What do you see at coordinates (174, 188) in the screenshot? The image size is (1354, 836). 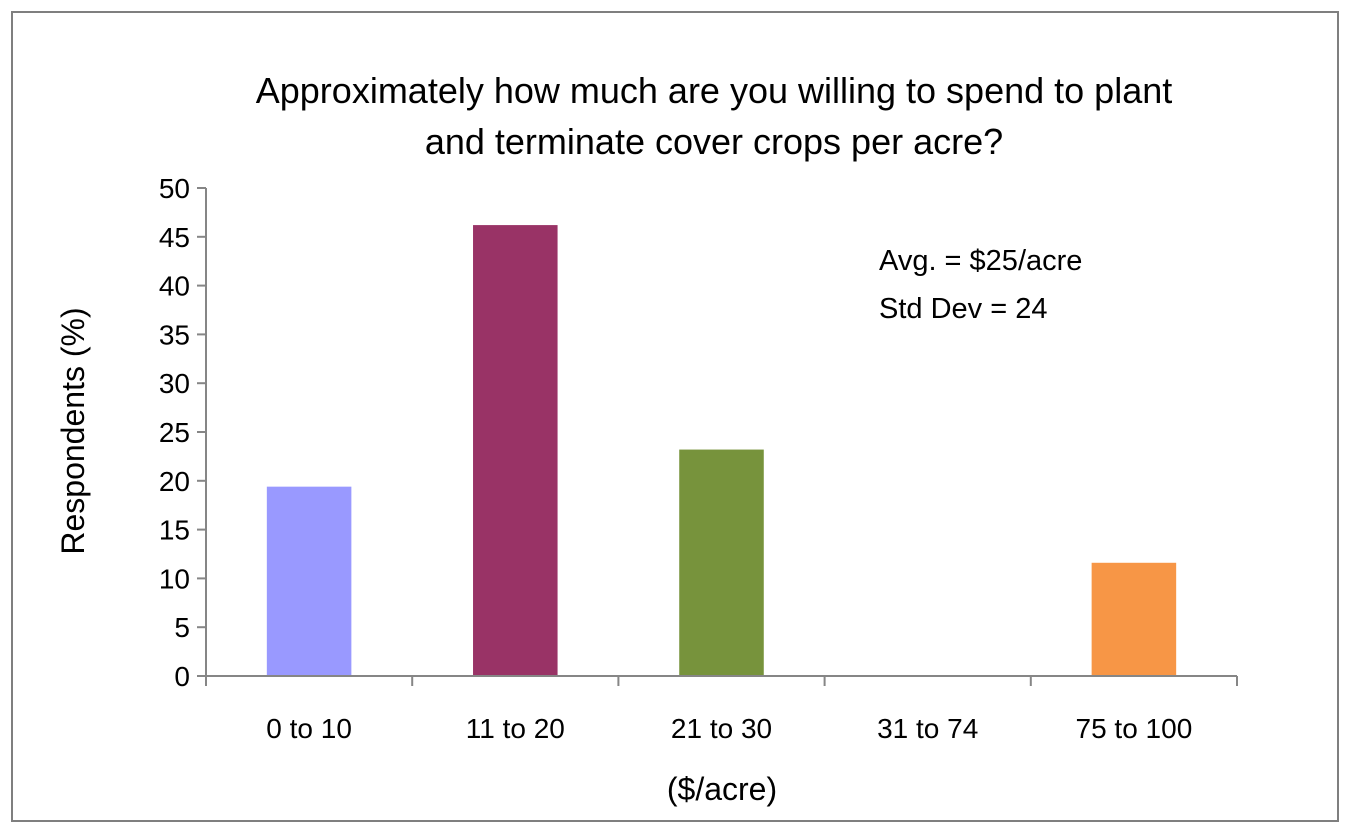 I see `y-tick-label: 50` at bounding box center [174, 188].